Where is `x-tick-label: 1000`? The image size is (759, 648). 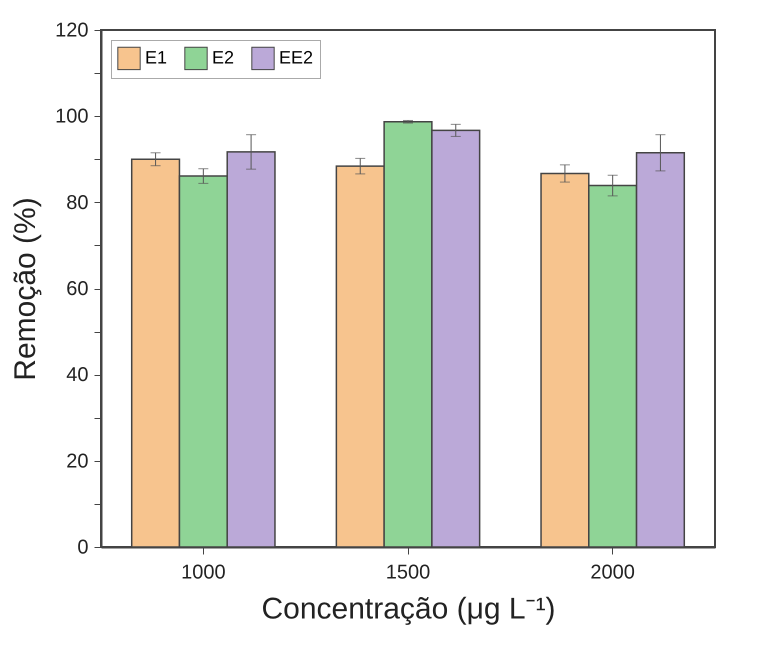
x-tick-label: 1000 is located at coordinates (203, 573).